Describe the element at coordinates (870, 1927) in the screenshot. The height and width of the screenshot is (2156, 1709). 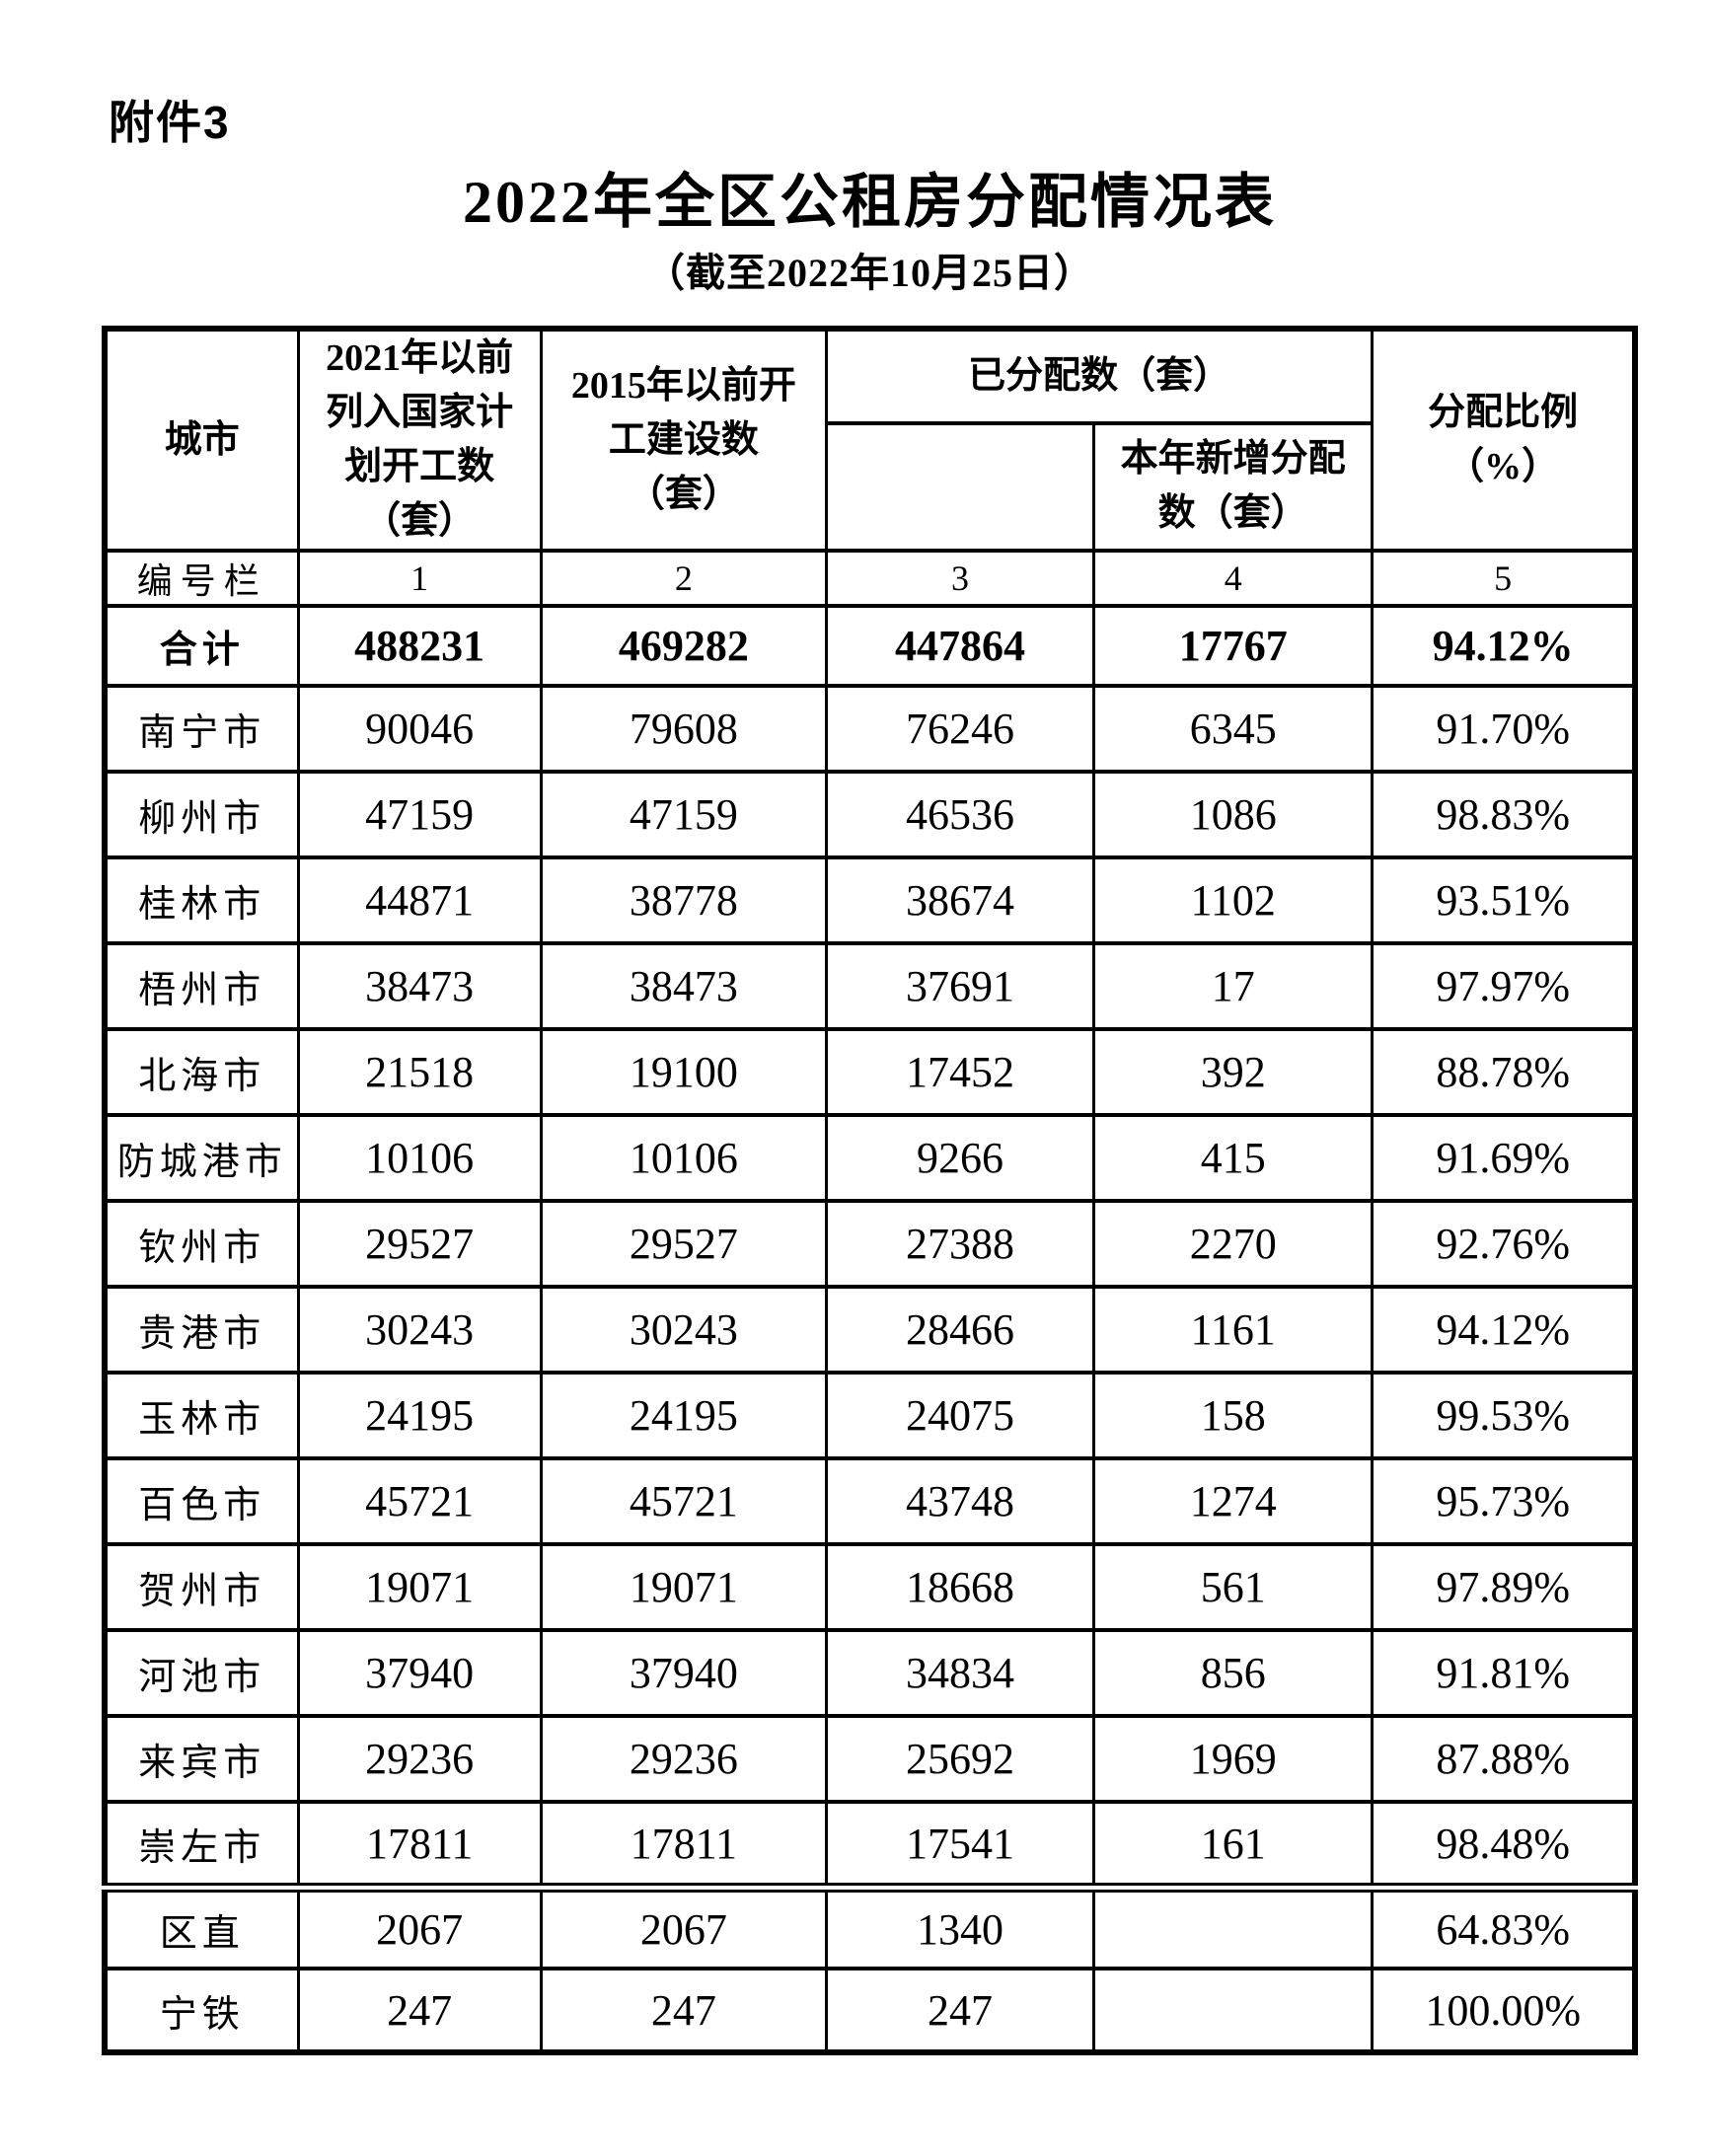
I see `table-row: 区直 2067 2067 1340 64.83%` at that location.